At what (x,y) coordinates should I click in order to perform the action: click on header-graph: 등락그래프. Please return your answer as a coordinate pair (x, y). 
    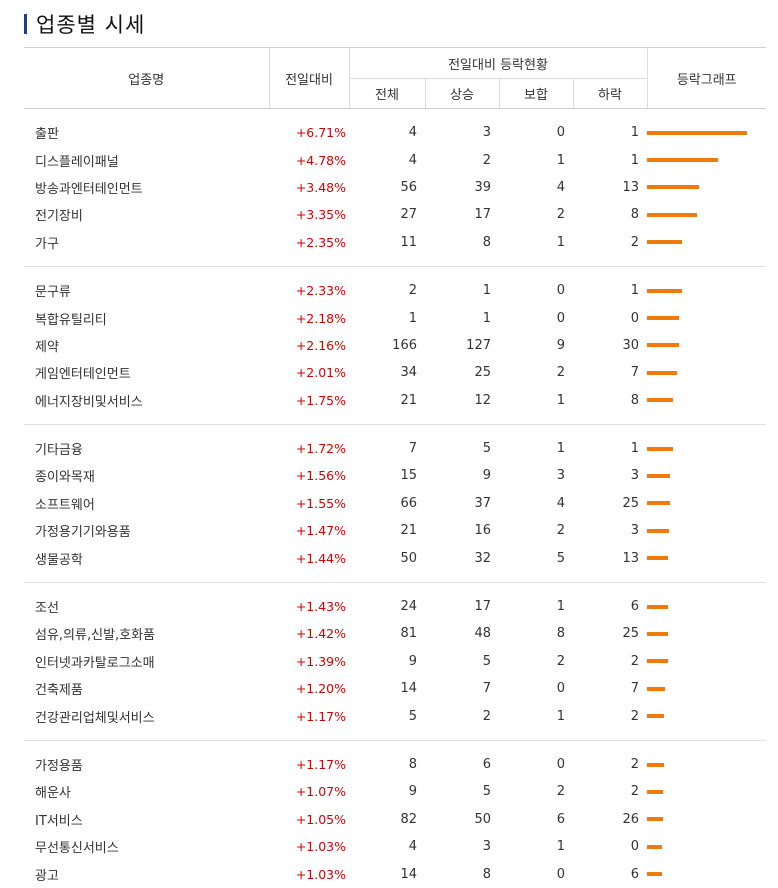
    Looking at the image, I should click on (706, 78).